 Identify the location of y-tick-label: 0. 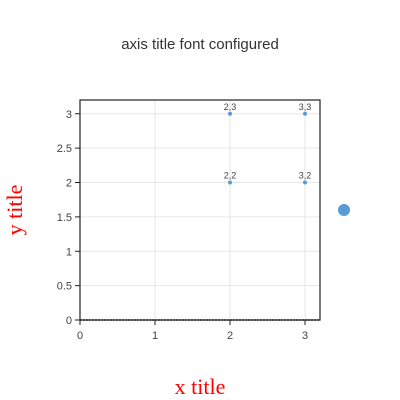
(69, 321).